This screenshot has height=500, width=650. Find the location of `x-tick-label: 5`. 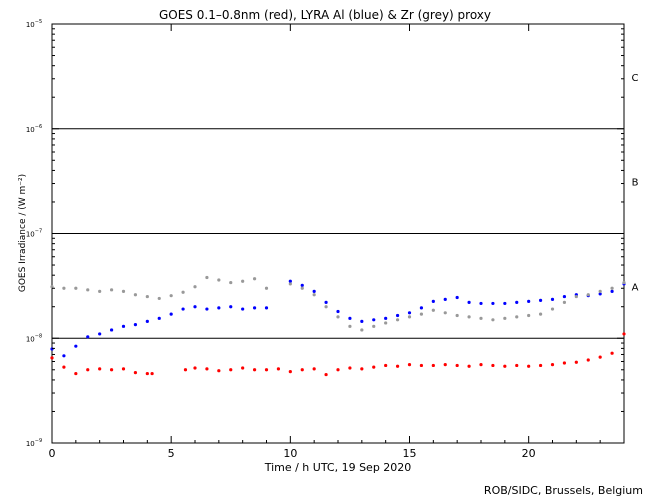

x-tick-label: 5 is located at coordinates (171, 453).